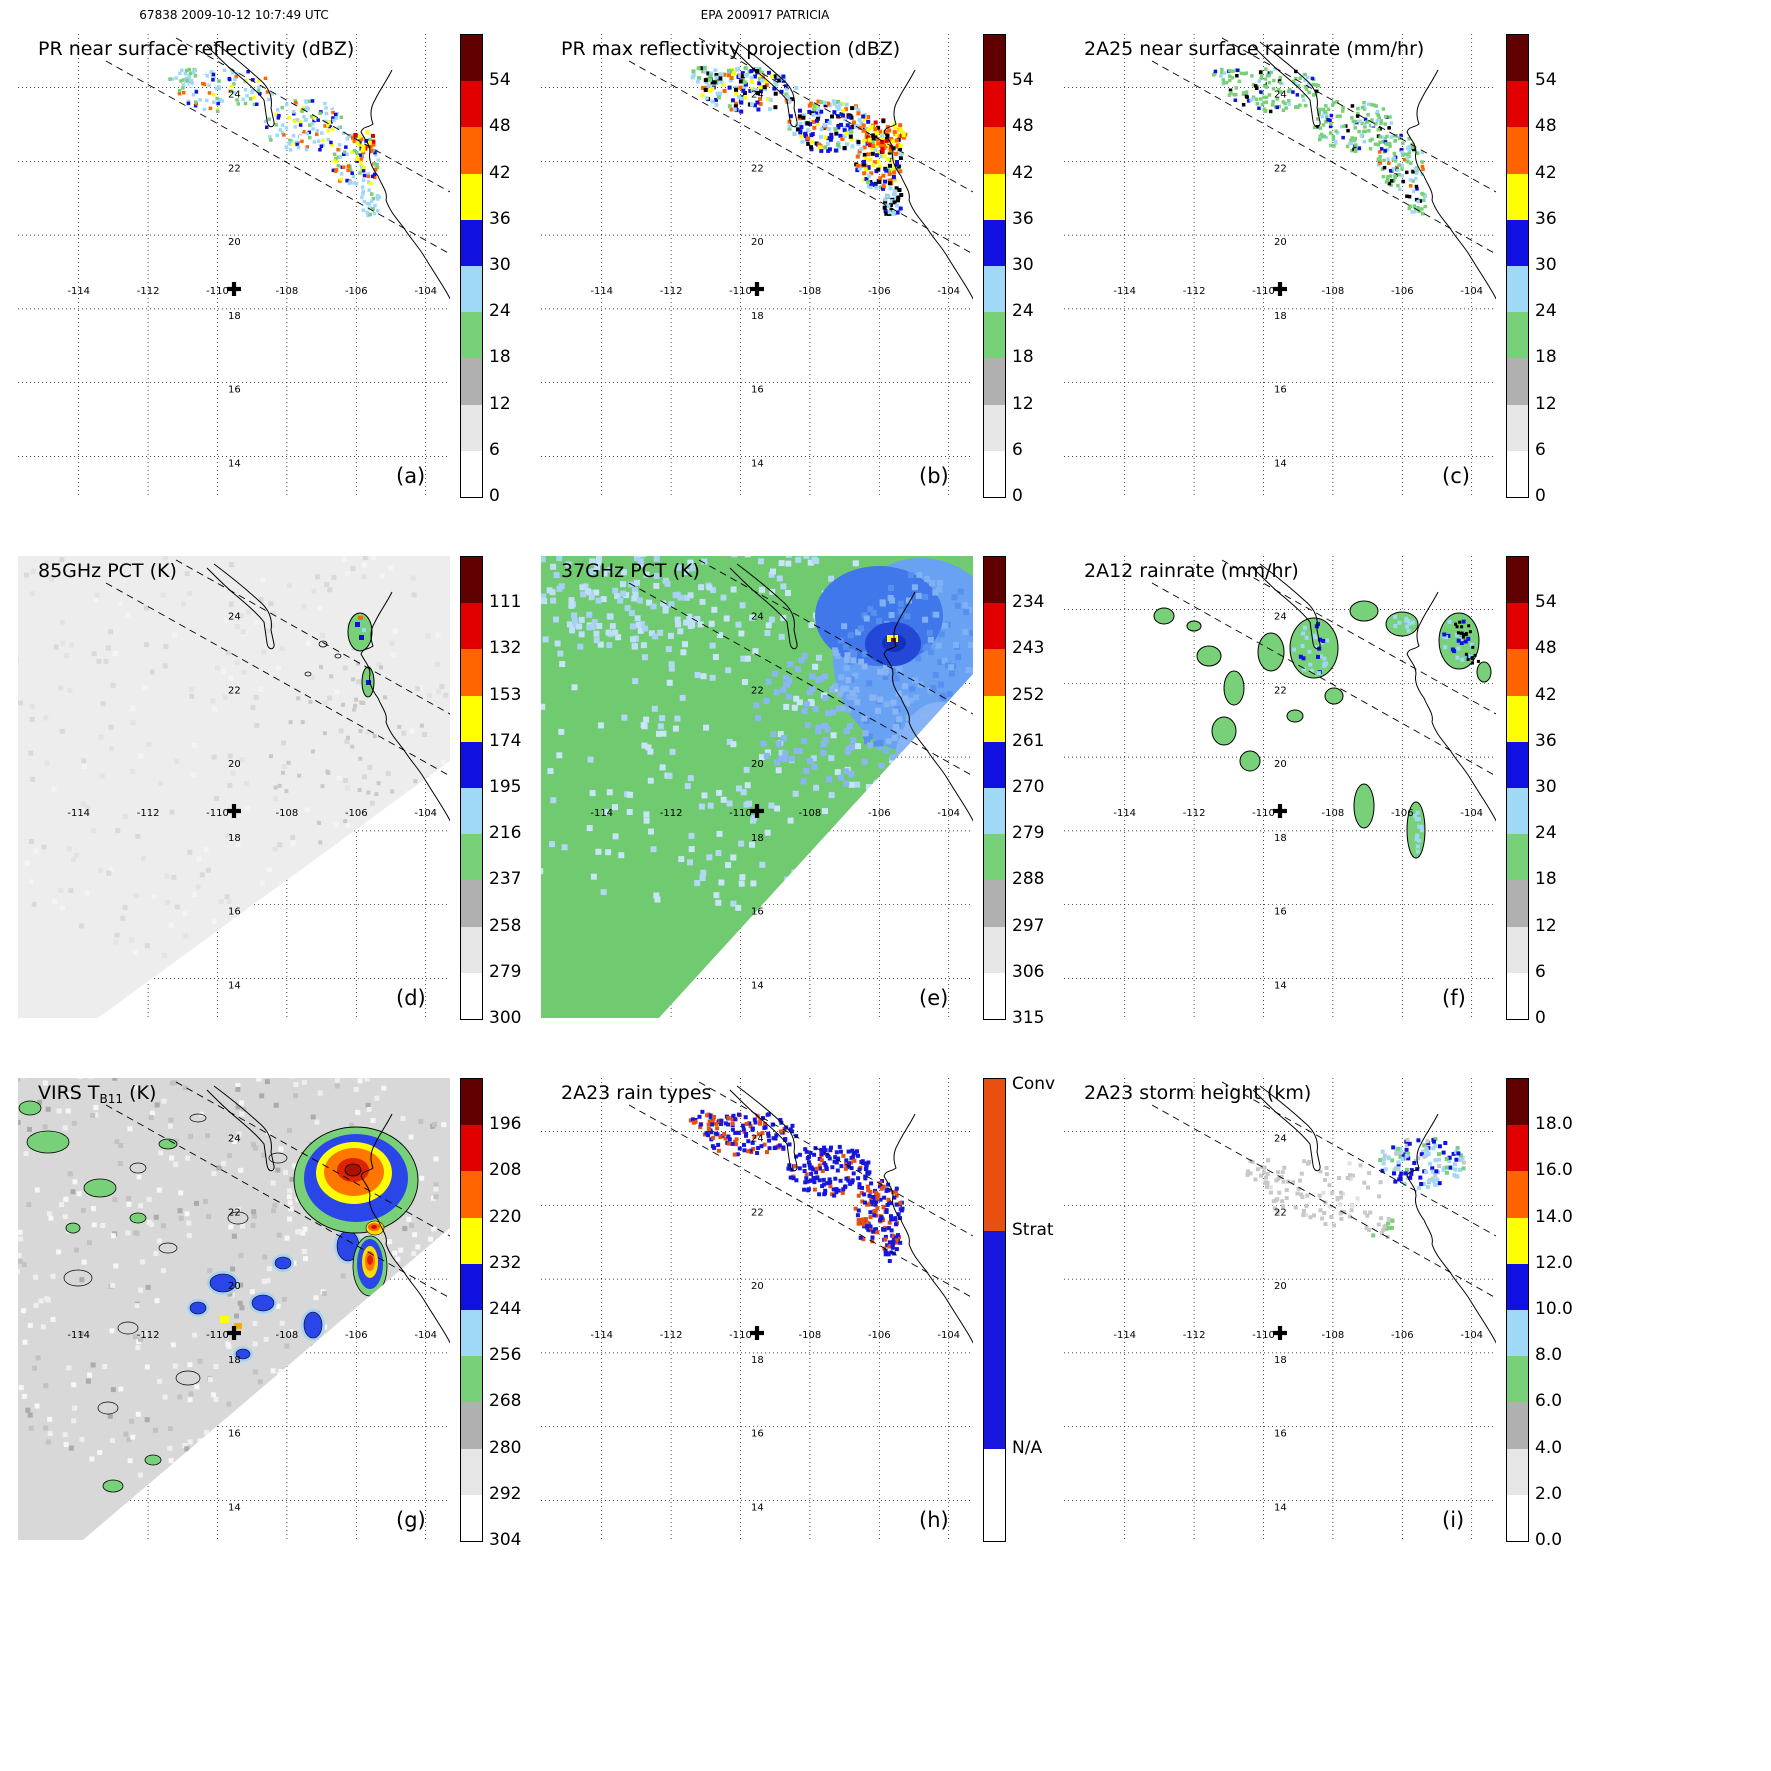 This screenshot has width=1771, height=1771. I want to click on colorbar-tick-label: 261, so click(1028, 740).